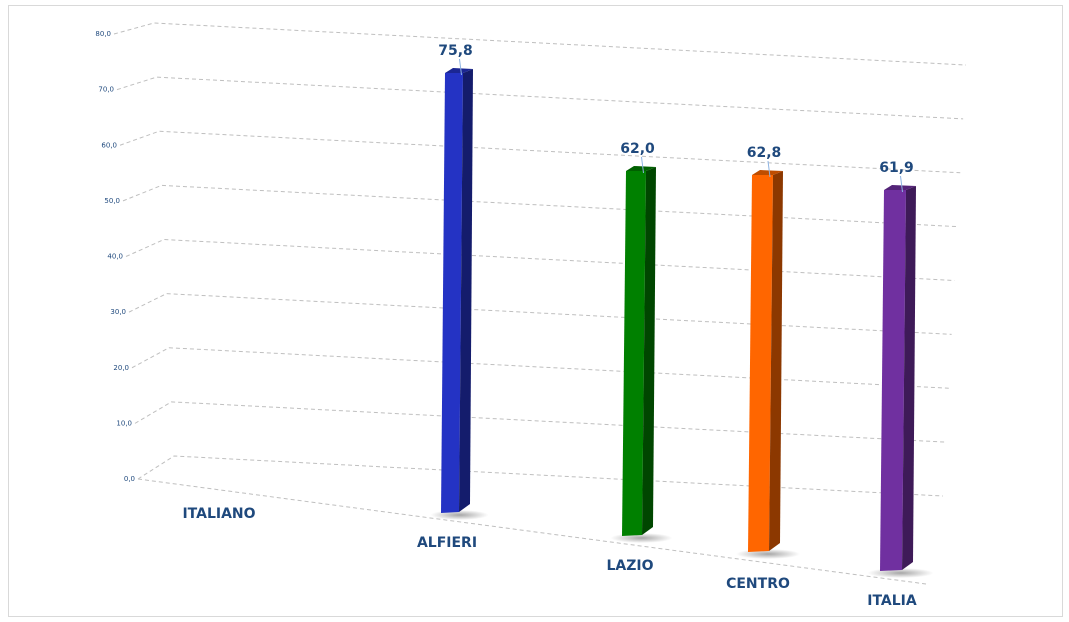  I want to click on y-tick-label: 40,0, so click(115, 257).